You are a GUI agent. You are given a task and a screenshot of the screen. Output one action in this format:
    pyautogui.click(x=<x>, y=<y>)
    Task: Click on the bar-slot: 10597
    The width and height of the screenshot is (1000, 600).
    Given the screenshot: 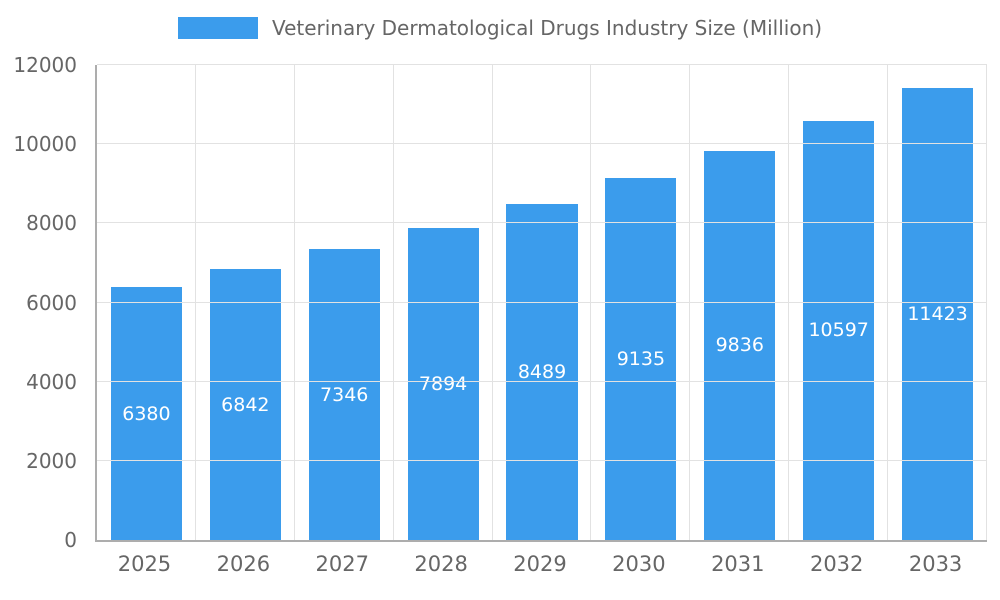 What is the action you would take?
    pyautogui.click(x=838, y=302)
    